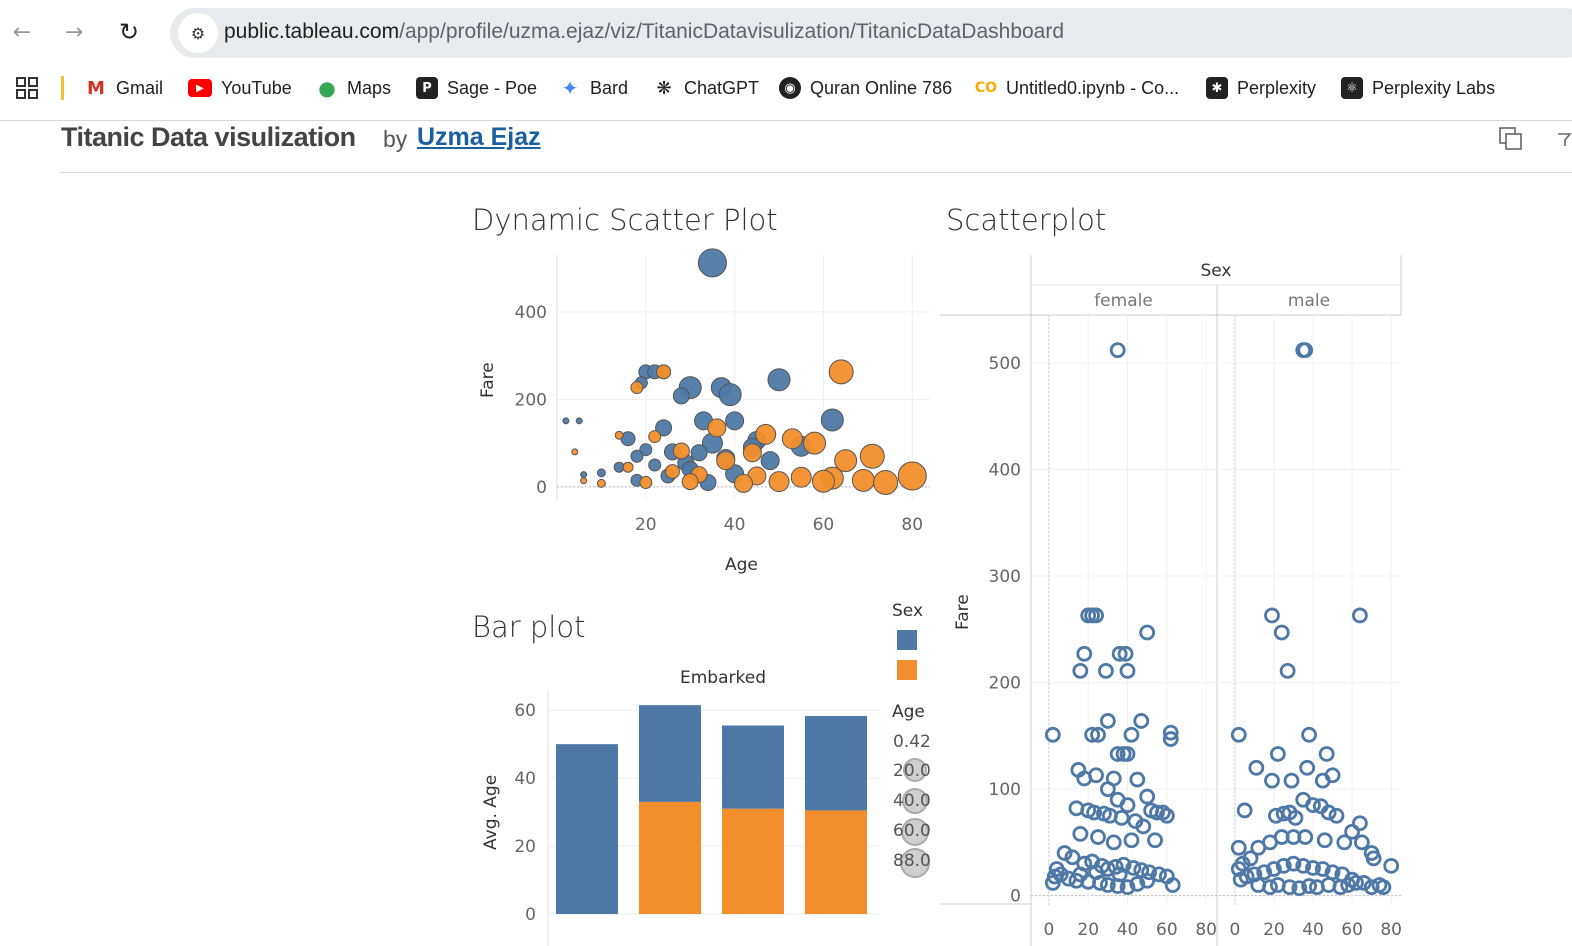  Describe the element at coordinates (680, 803) in the screenshot. I see `bar-chart: 0 20 40 60` at that location.